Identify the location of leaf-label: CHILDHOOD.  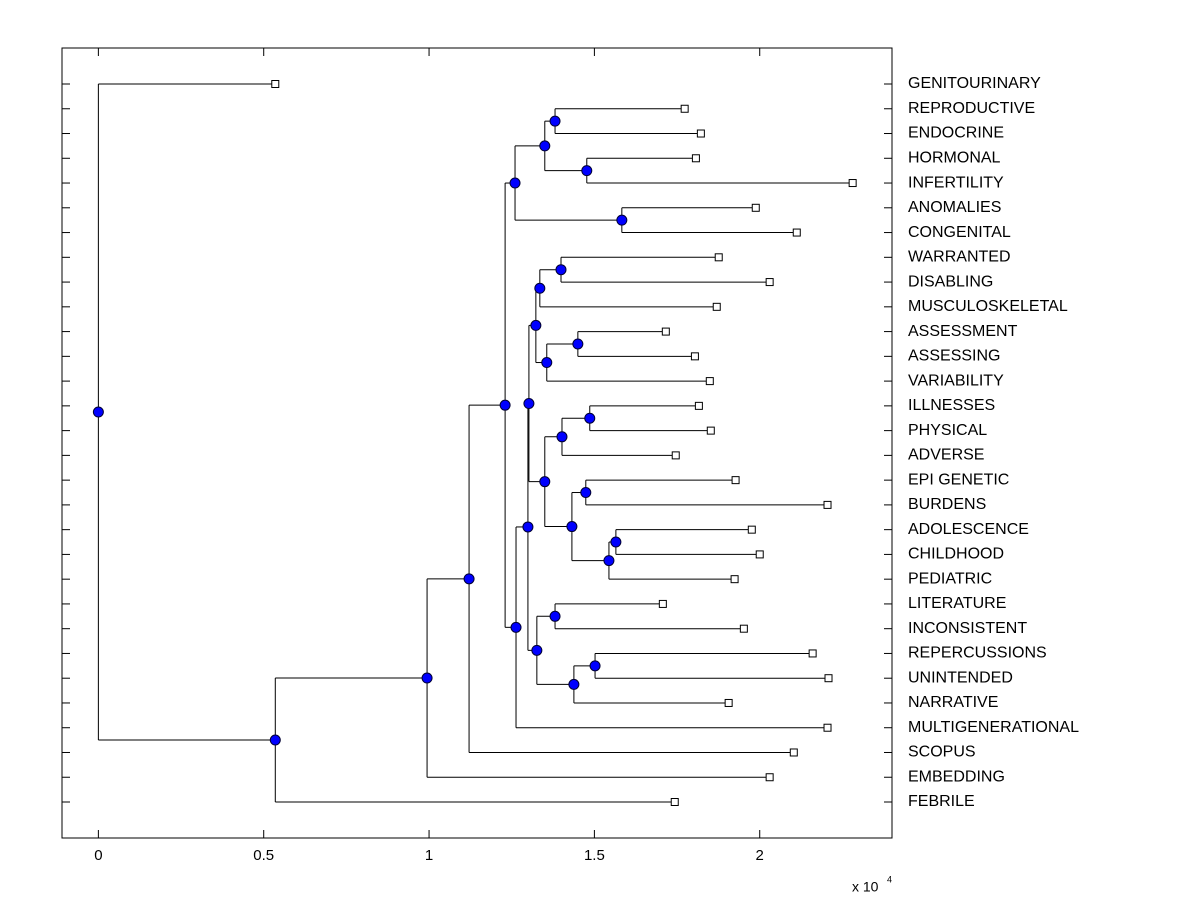
(956, 554).